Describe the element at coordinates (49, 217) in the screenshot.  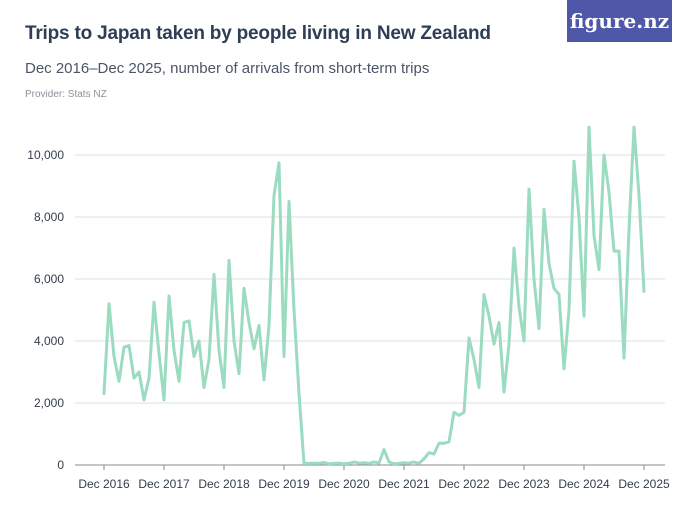
I see `y-tick-label: 8,000` at that location.